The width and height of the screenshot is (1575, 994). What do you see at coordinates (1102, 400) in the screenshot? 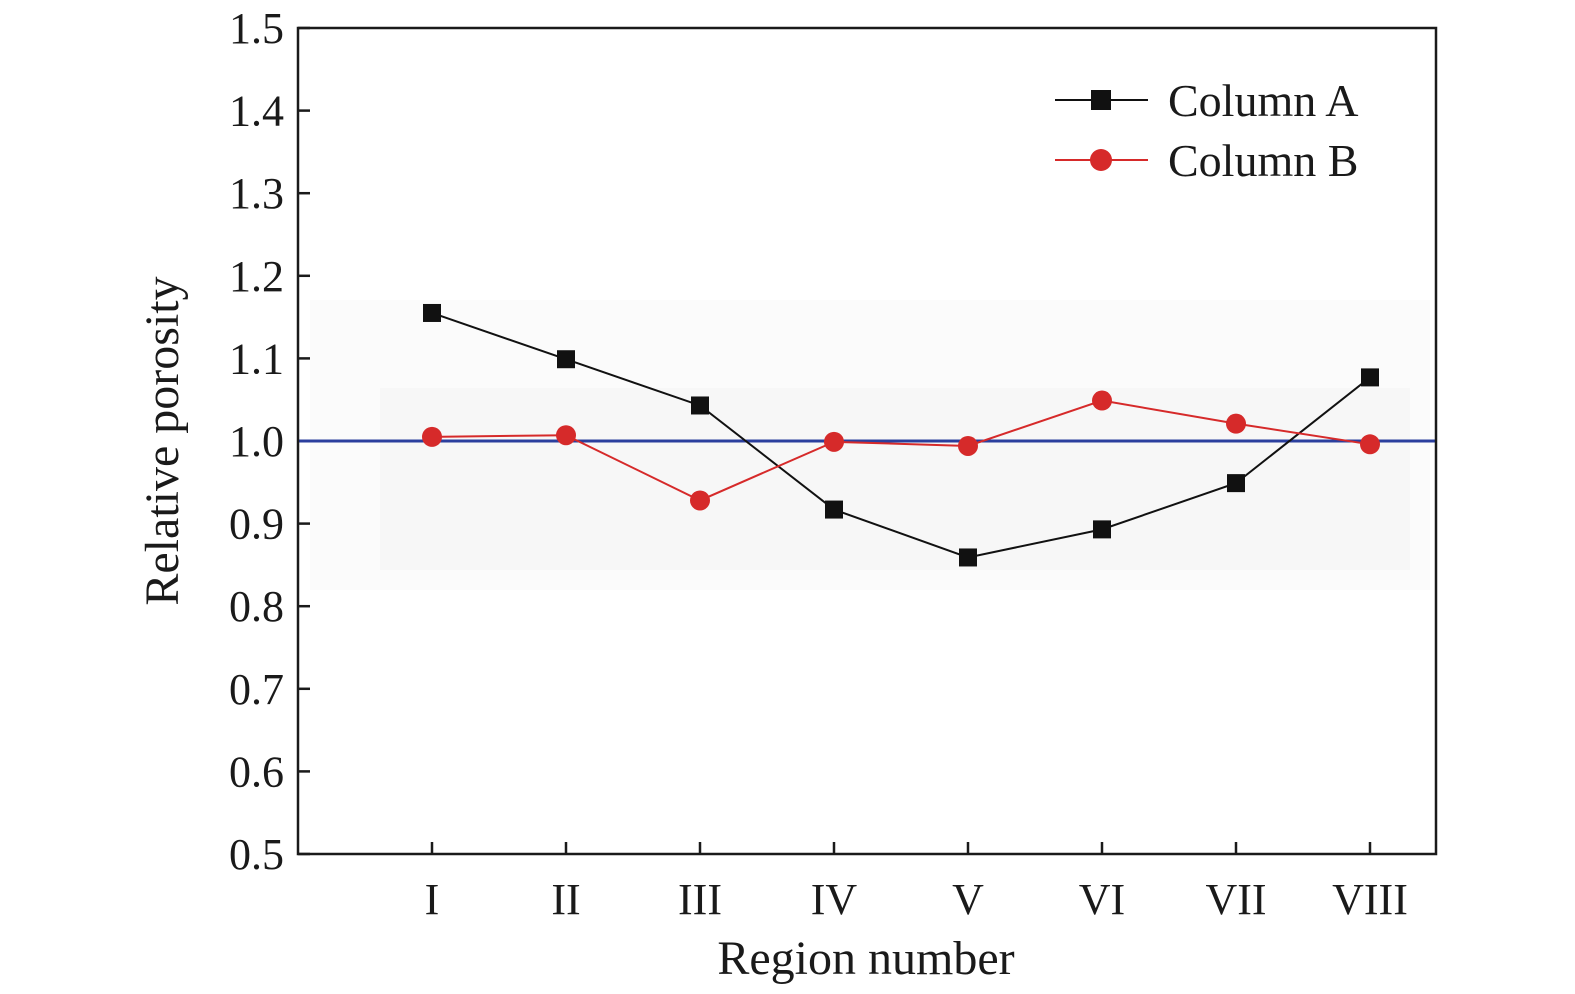
I see `point-column-b-VI` at bounding box center [1102, 400].